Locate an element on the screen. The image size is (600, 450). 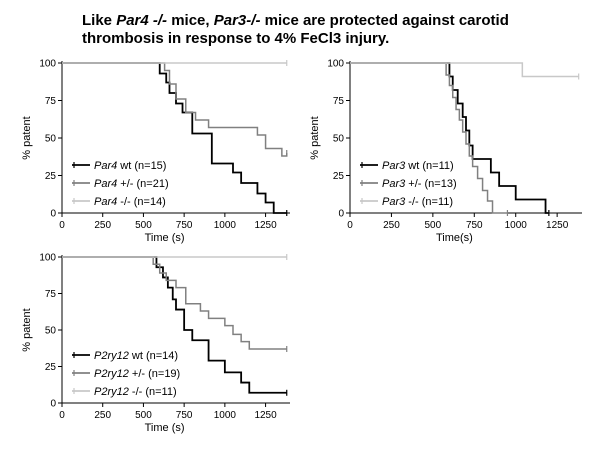
legend-label: Par3 +/- (n=13) is located at coordinates (419, 184).